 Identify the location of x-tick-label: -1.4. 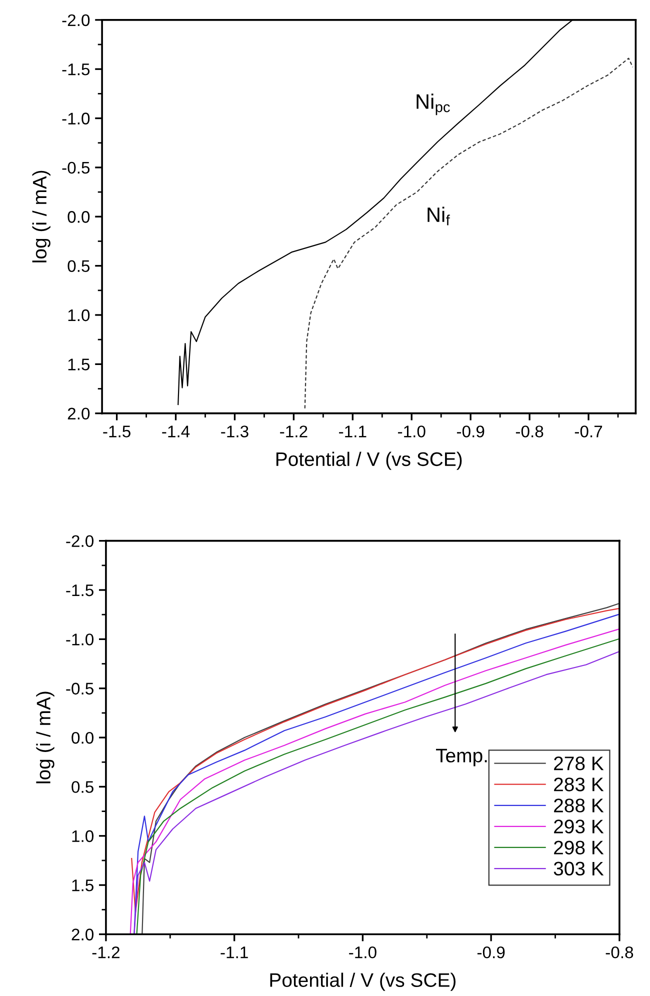
(176, 432).